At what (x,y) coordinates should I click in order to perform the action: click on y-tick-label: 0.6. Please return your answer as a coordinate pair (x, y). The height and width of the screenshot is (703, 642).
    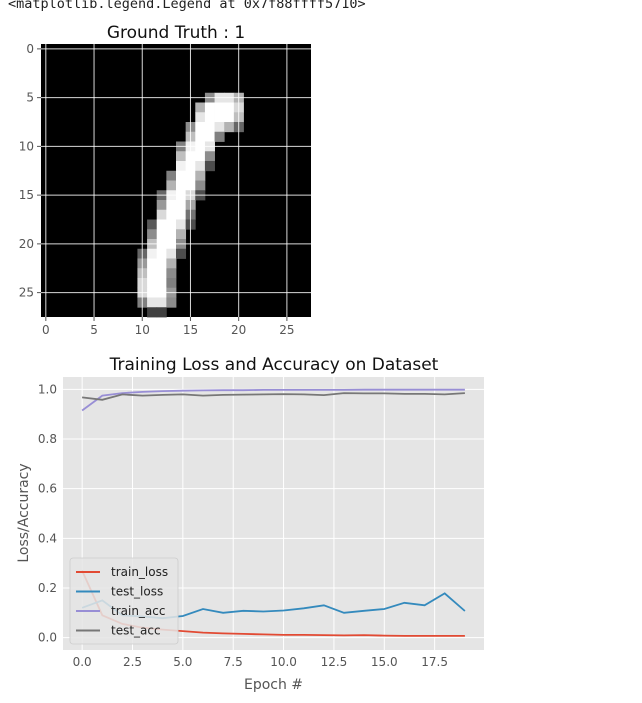
    Looking at the image, I should click on (47, 489).